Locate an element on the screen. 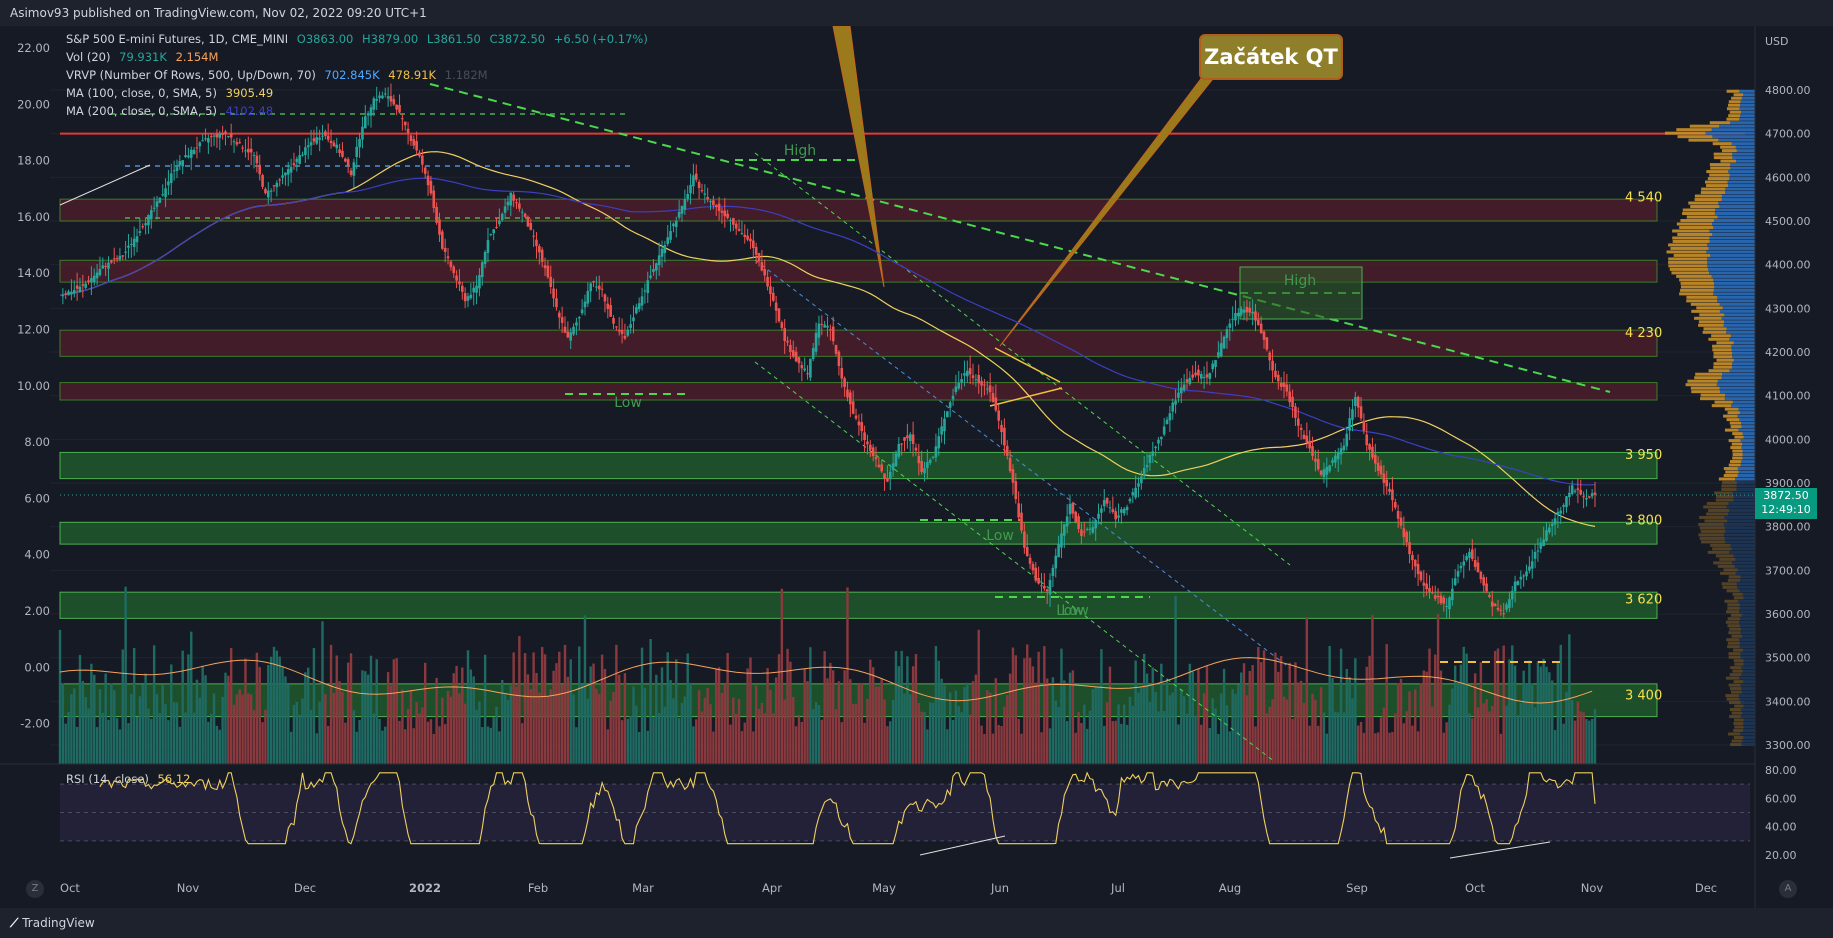 Image resolution: width=1833 pixels, height=938 pixels. last-price: 3872.50 is located at coordinates (1786, 495).